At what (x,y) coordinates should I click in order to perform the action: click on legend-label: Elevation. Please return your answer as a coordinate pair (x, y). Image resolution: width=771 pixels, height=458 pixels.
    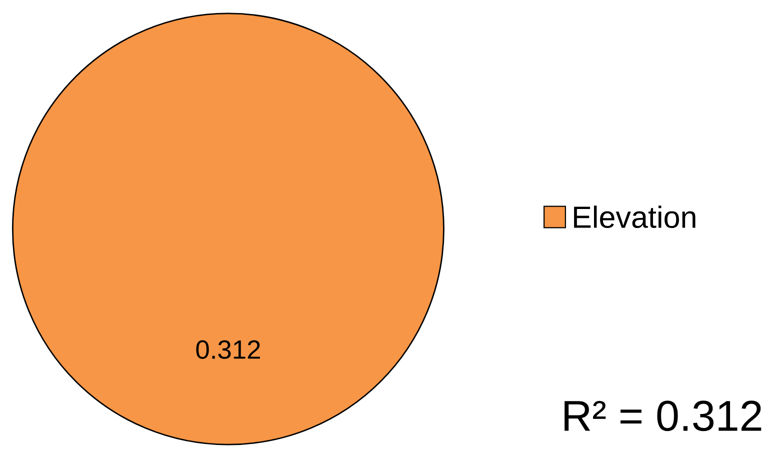
    Looking at the image, I should click on (635, 217).